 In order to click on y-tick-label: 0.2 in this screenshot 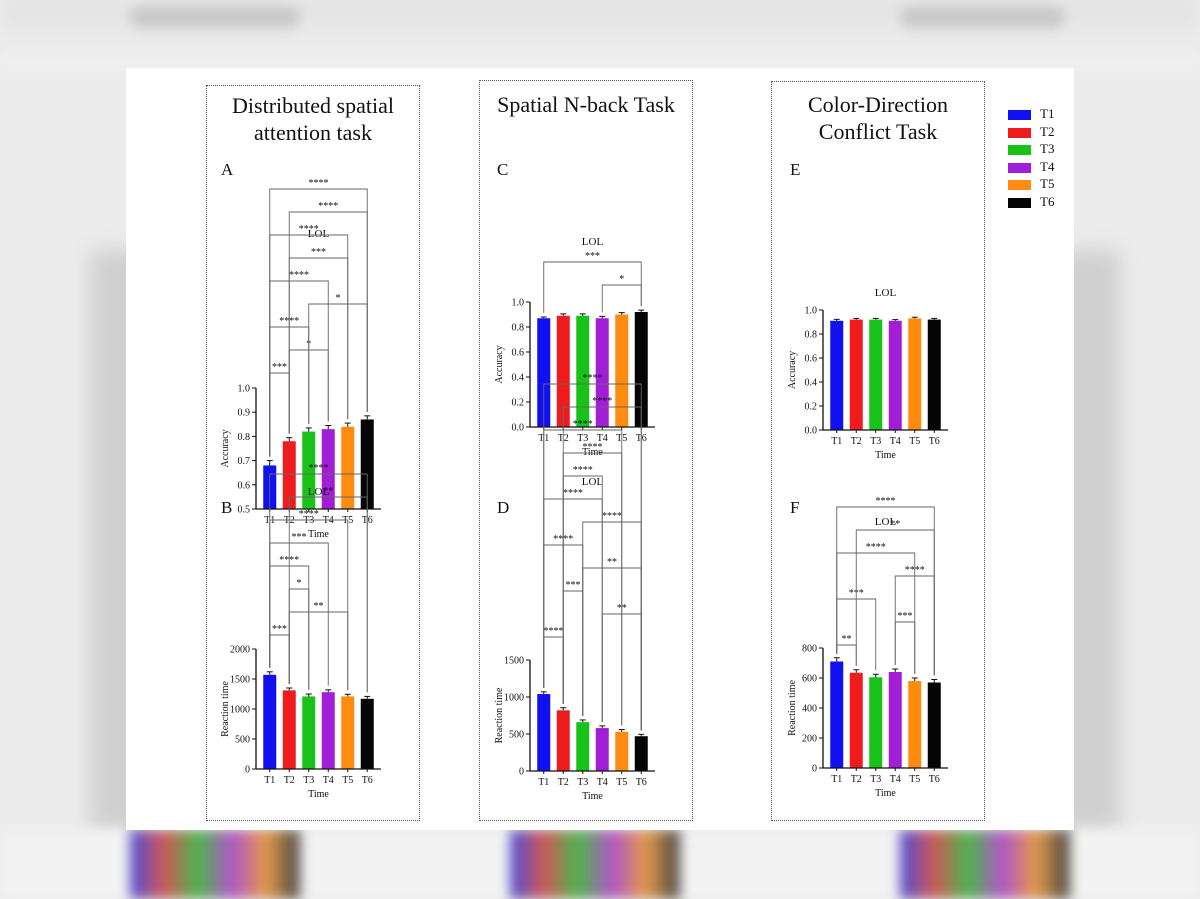, I will do `click(811, 407)`.